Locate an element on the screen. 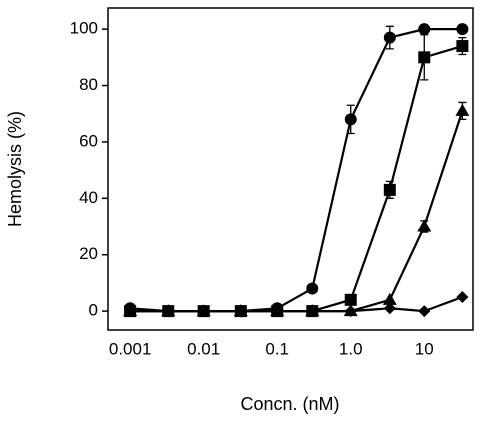 The image size is (500, 425). y-tick-label: 60 is located at coordinates (88, 140).